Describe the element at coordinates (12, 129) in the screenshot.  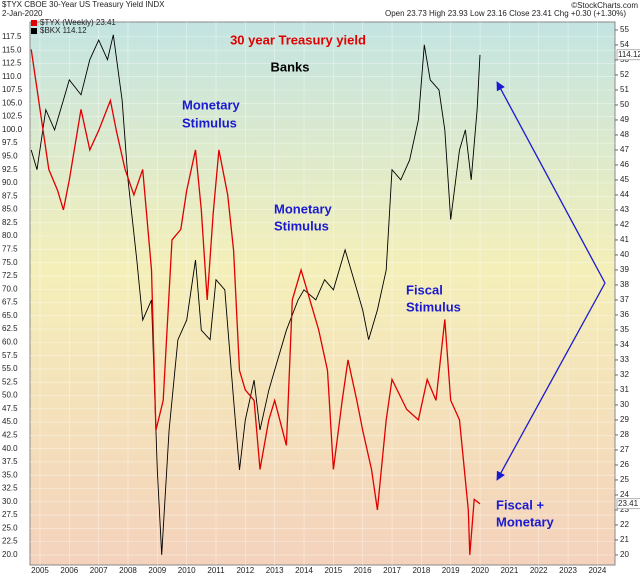
I see `y-tick-label: 100.0` at that location.